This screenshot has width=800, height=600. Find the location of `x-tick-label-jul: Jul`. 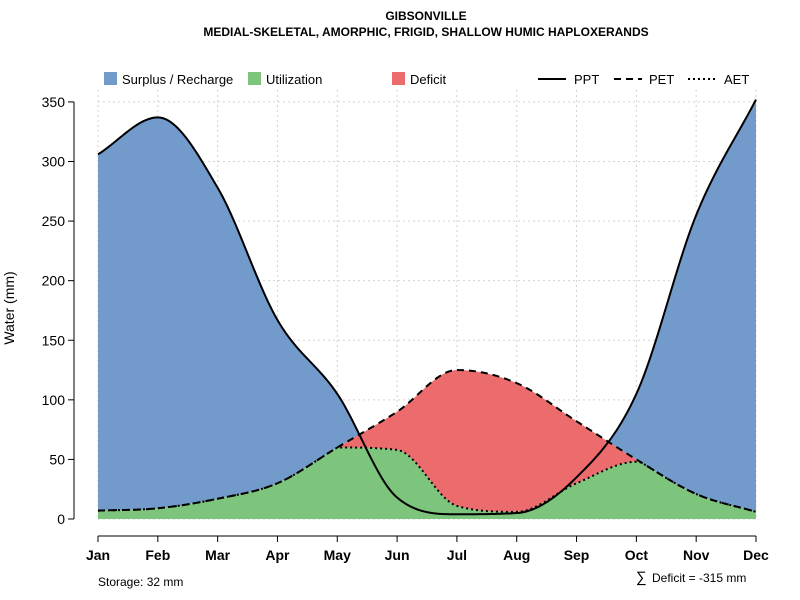

x-tick-label-jul: Jul is located at coordinates (457, 555).